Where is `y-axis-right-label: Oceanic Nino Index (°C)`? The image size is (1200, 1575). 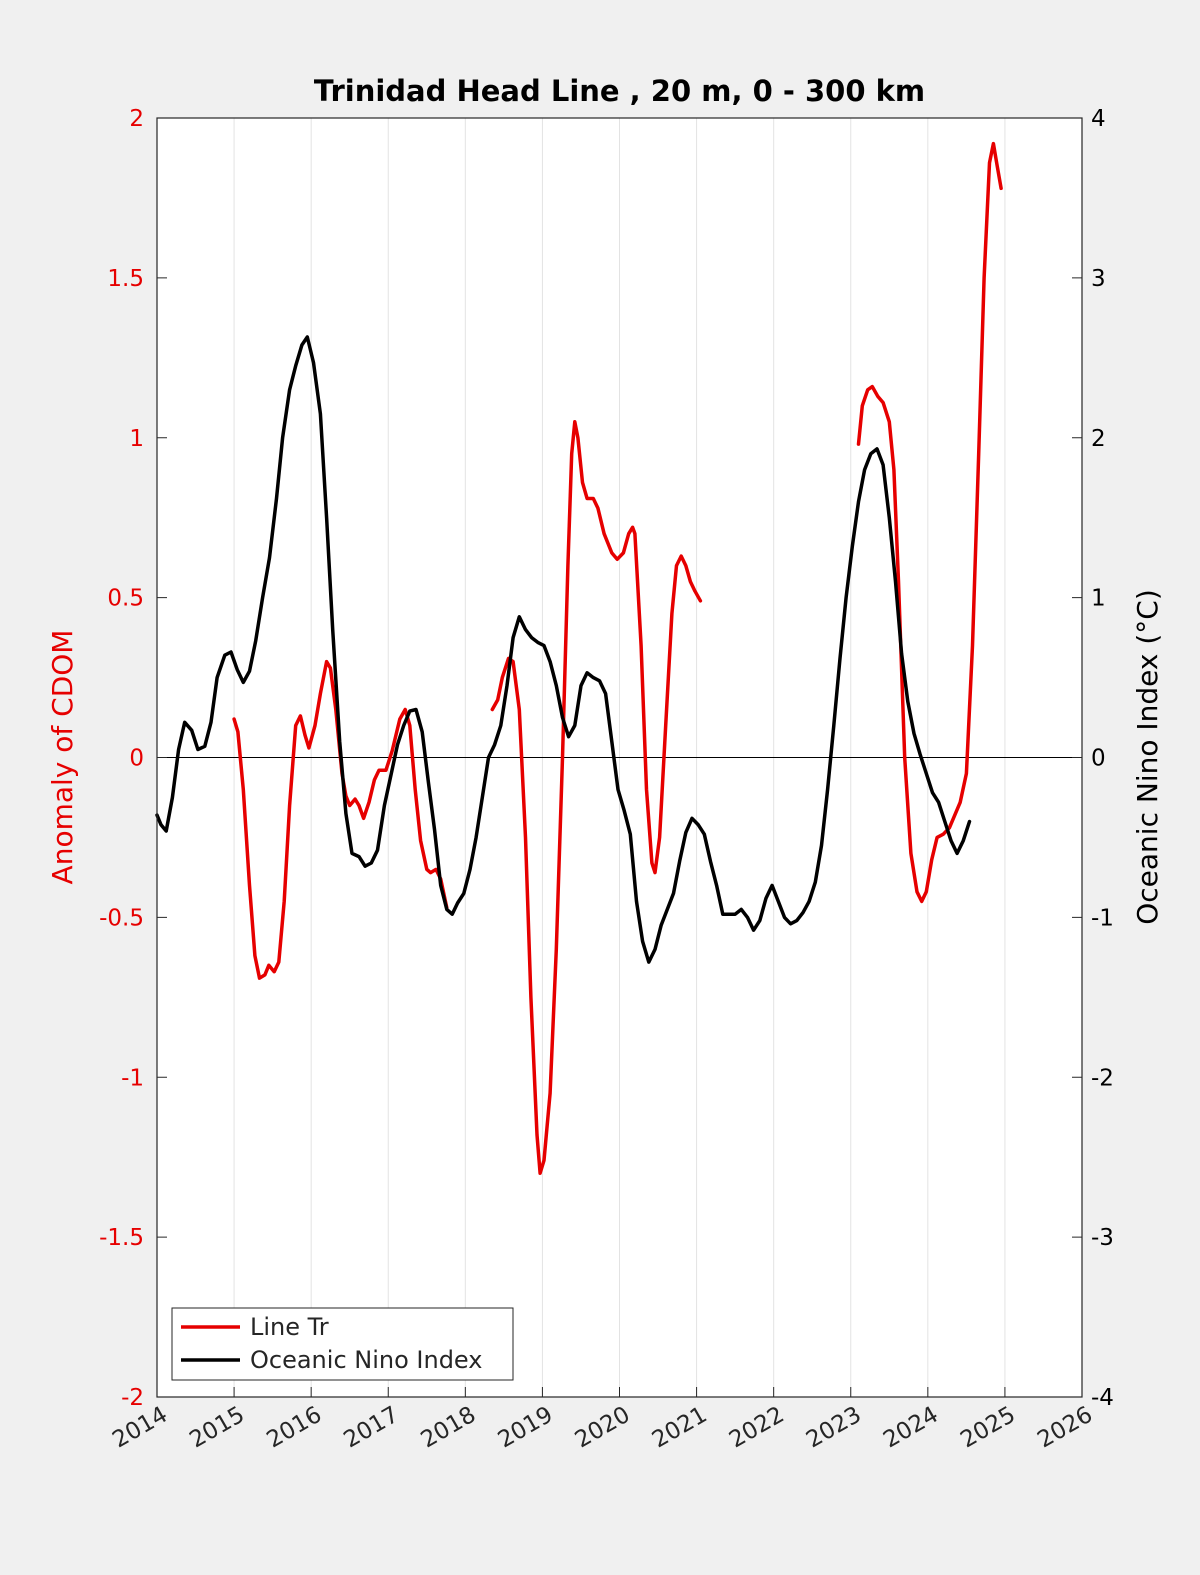
y-axis-right-label: Oceanic Nino Index (°C) is located at coordinates (1147, 757).